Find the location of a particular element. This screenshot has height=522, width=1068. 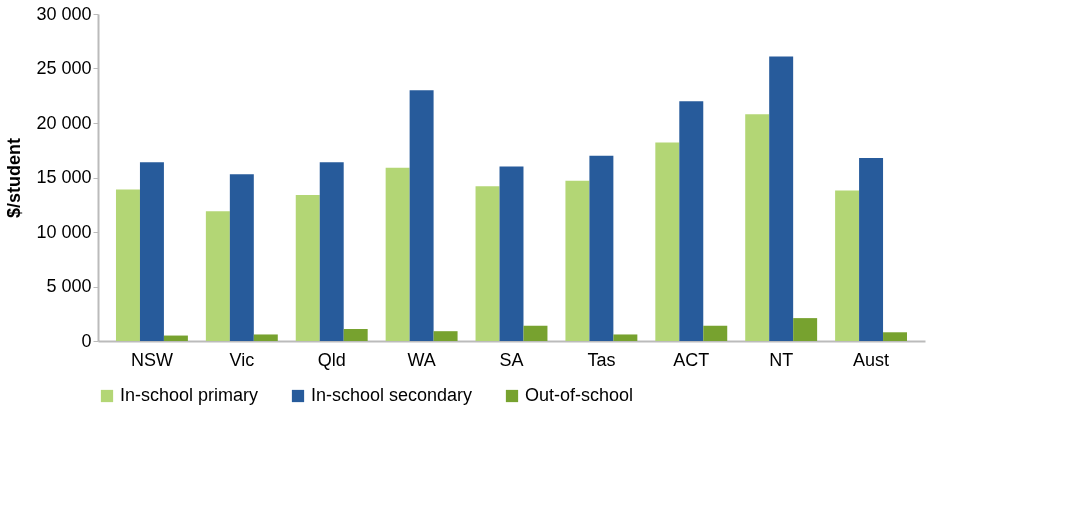

x-tick-label: Vic is located at coordinates (242, 359).